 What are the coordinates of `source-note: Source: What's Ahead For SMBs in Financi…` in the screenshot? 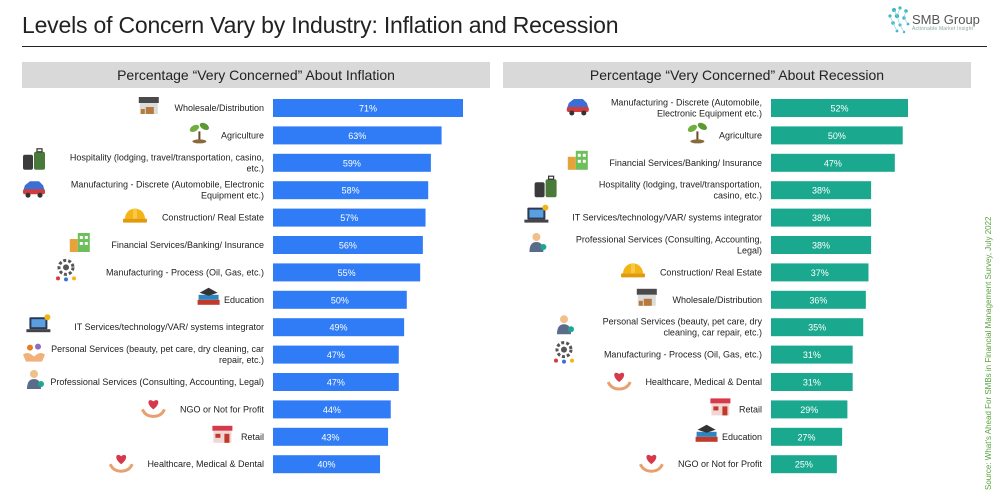 It's located at (988, 353).